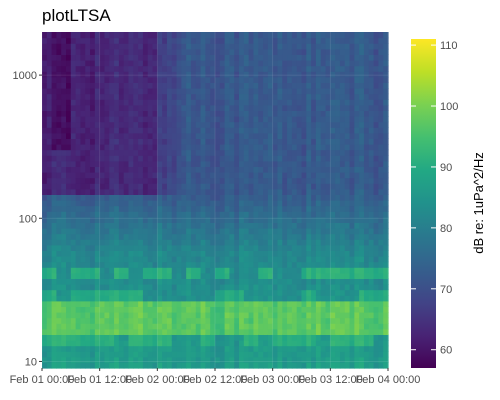 This screenshot has width=500, height=400. I want to click on y-tick-label: 100, so click(28, 219).